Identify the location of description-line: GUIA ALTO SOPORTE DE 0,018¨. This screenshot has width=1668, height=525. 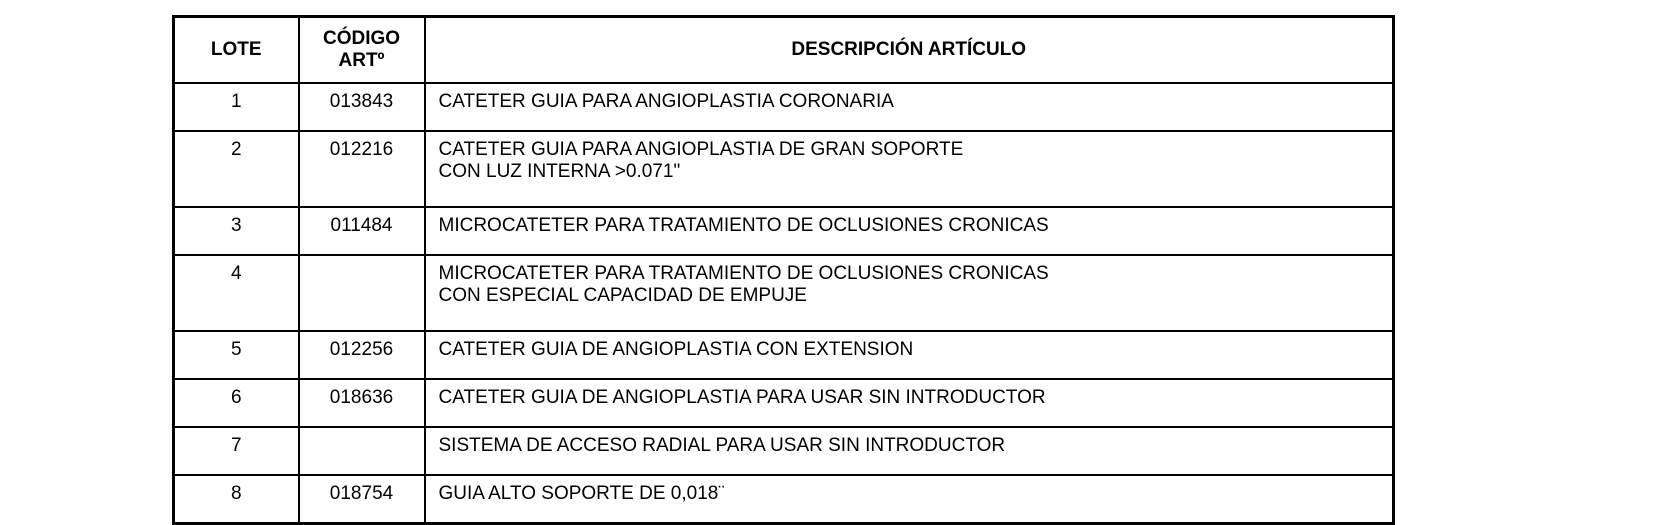
(581, 493).